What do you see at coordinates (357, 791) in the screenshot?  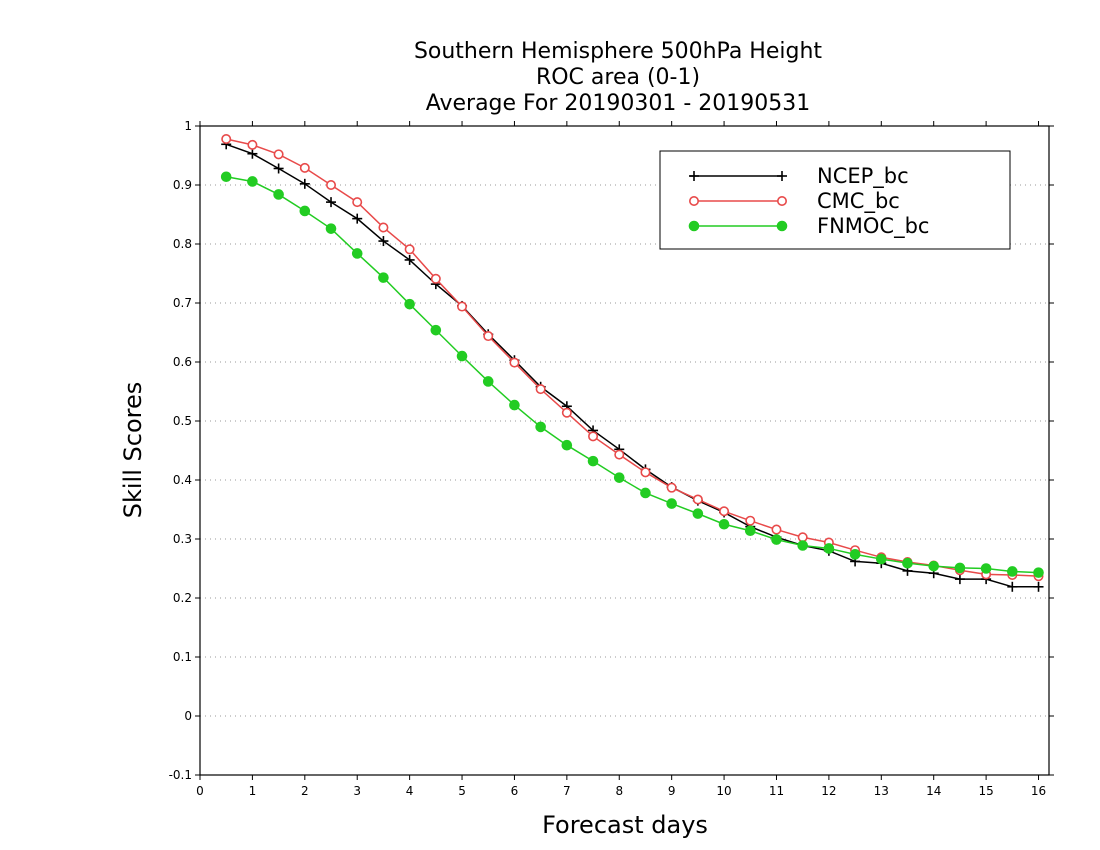 I see `x-tick-label: 3` at bounding box center [357, 791].